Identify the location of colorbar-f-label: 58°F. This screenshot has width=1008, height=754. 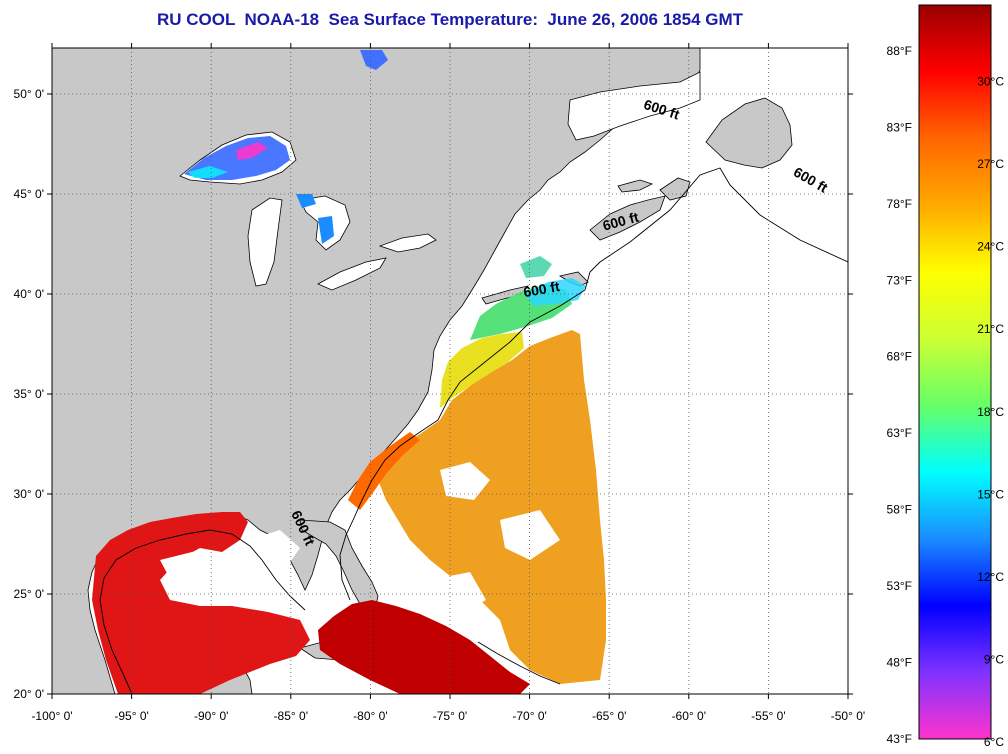
(899, 510).